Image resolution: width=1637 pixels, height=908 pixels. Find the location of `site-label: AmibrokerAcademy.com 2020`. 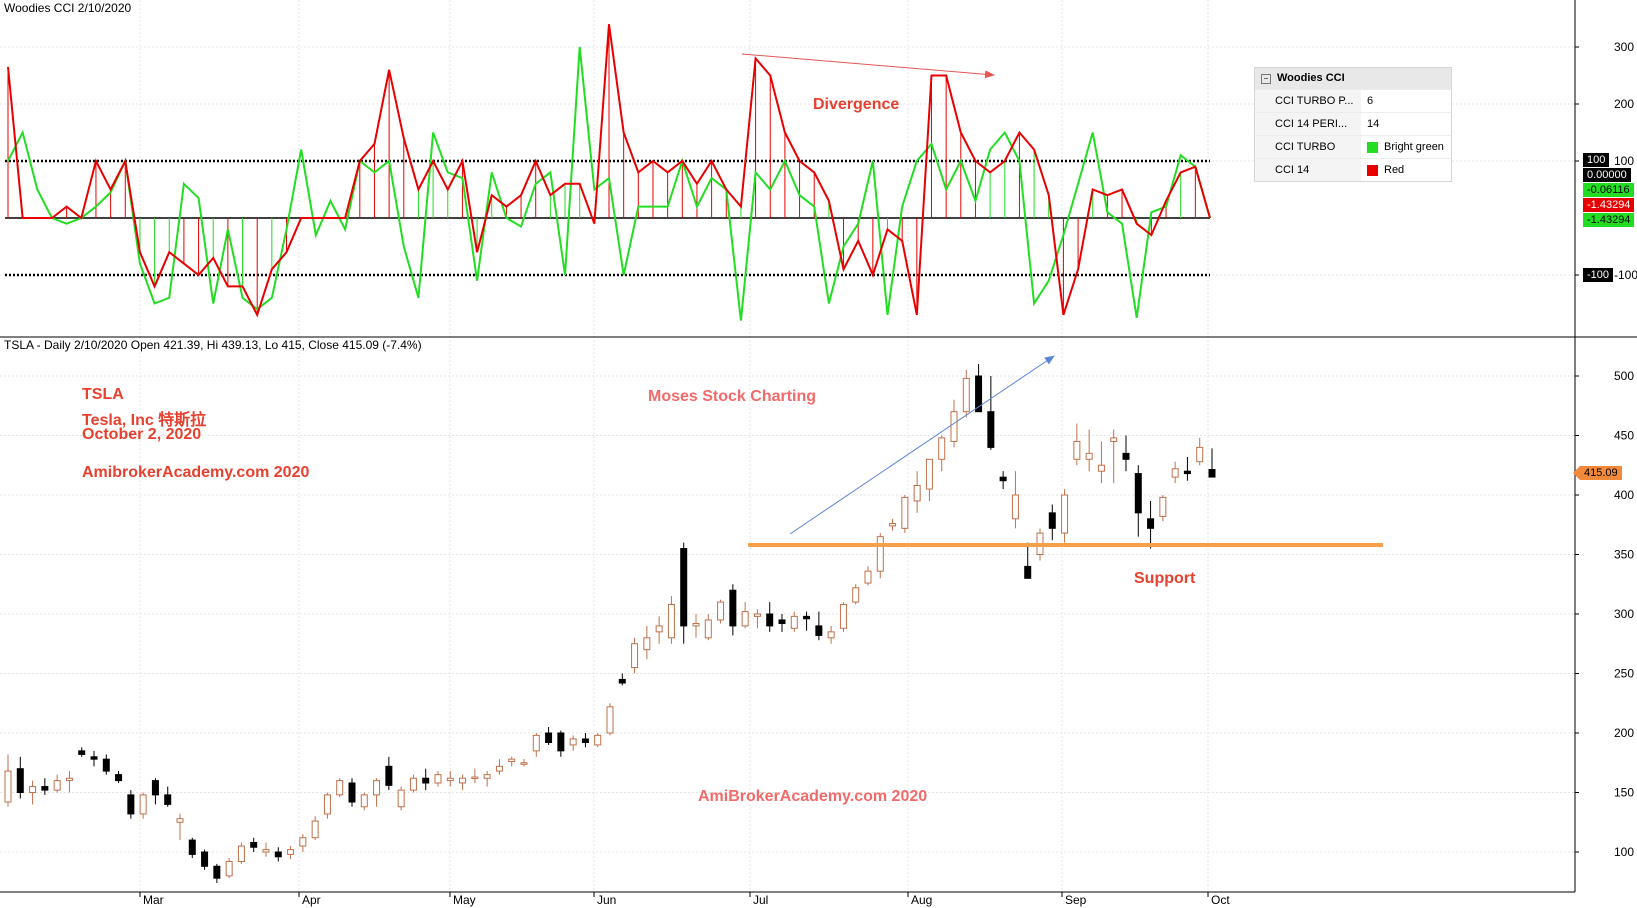

site-label: AmibrokerAcademy.com 2020 is located at coordinates (196, 472).